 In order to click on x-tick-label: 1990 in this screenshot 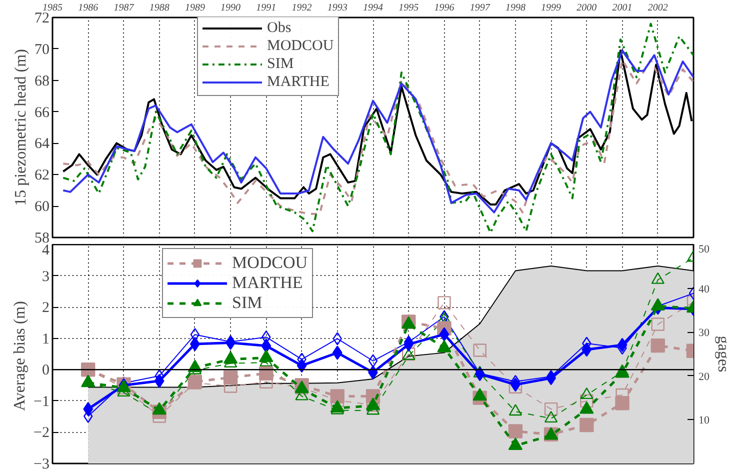, I will do `click(230, 8)`.